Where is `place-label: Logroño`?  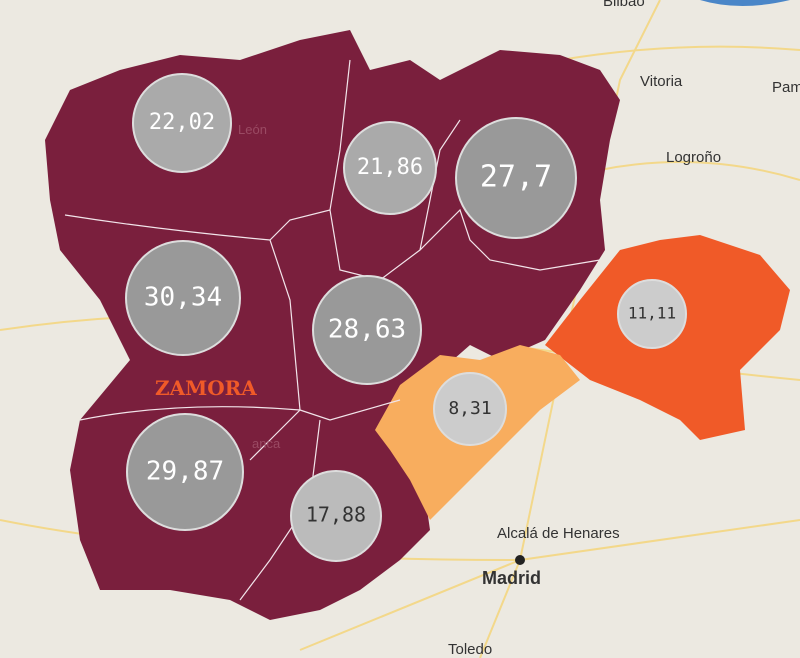 place-label: Logroño is located at coordinates (693, 157).